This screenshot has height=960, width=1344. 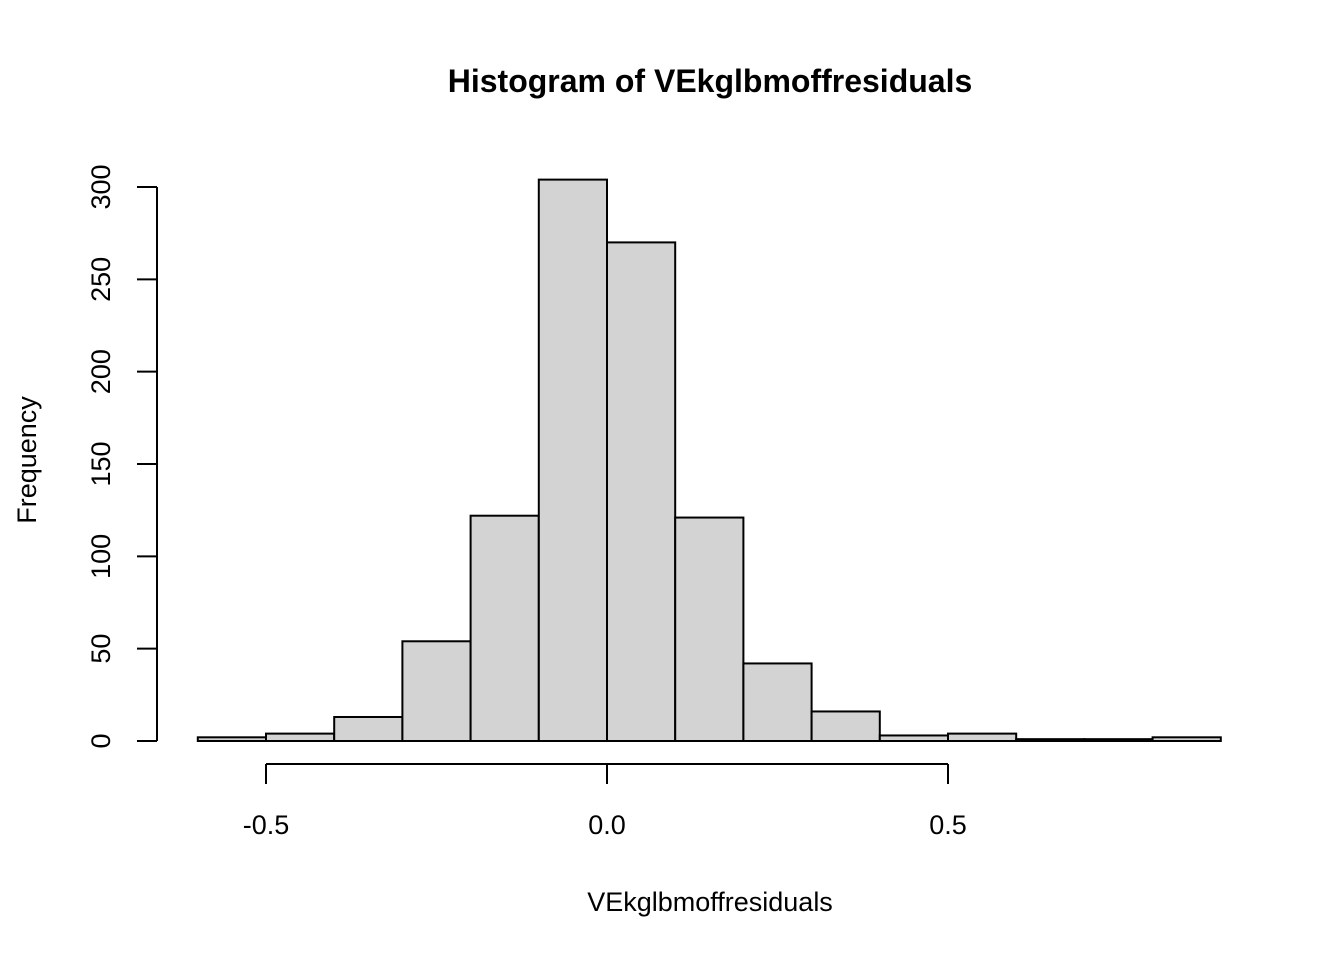 I want to click on y-tick-label: 300, so click(x=101, y=186).